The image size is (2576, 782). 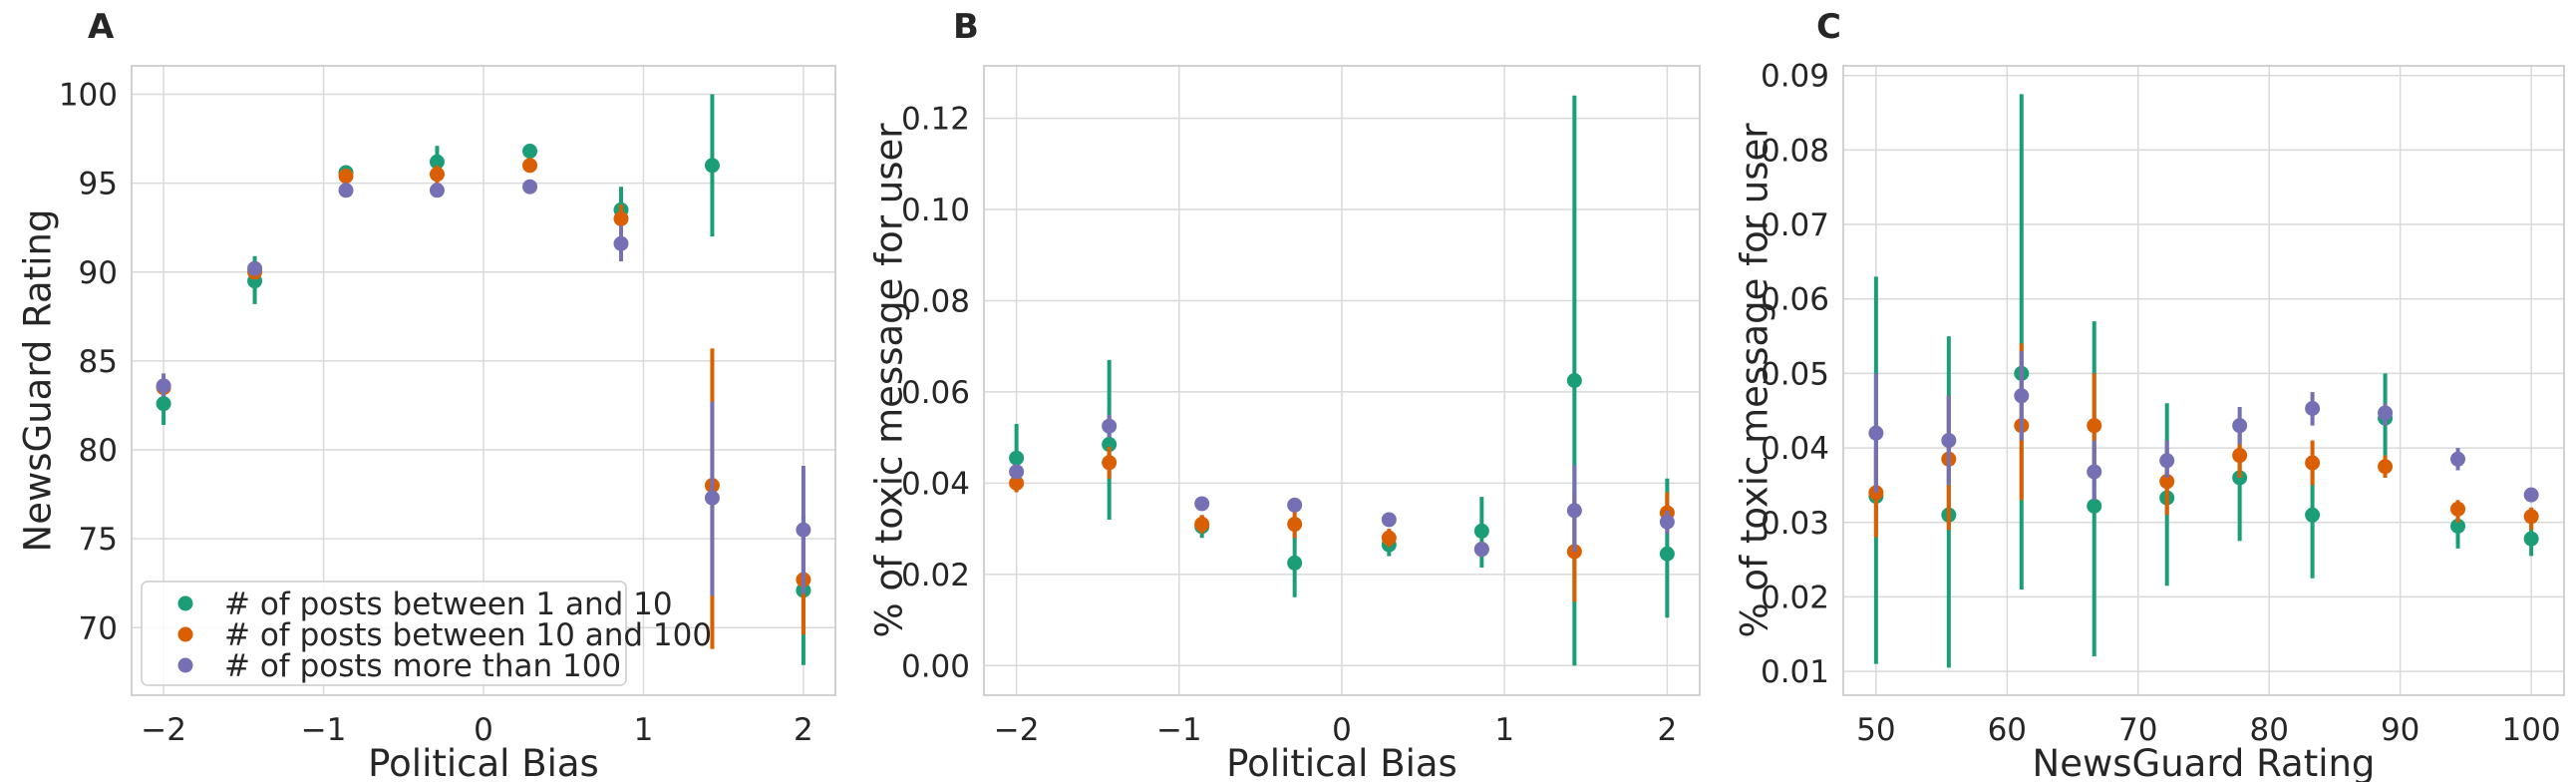 I want to click on panel-label: B, so click(x=966, y=27).